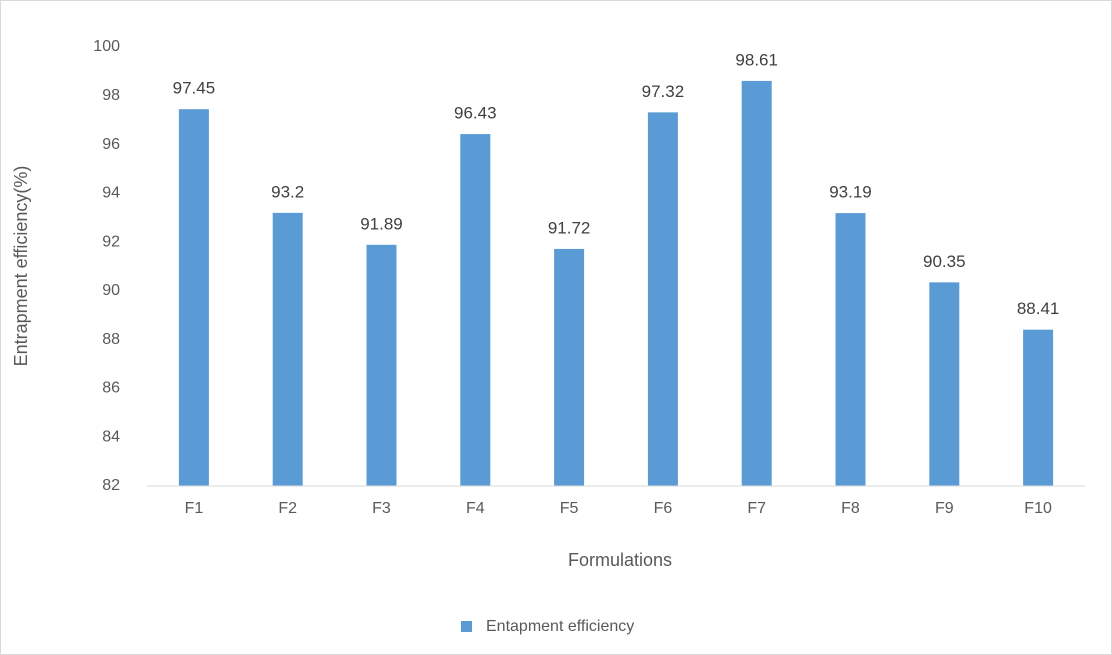 The image size is (1112, 655). Describe the element at coordinates (1038, 508) in the screenshot. I see `x-tick-label: F10` at that location.